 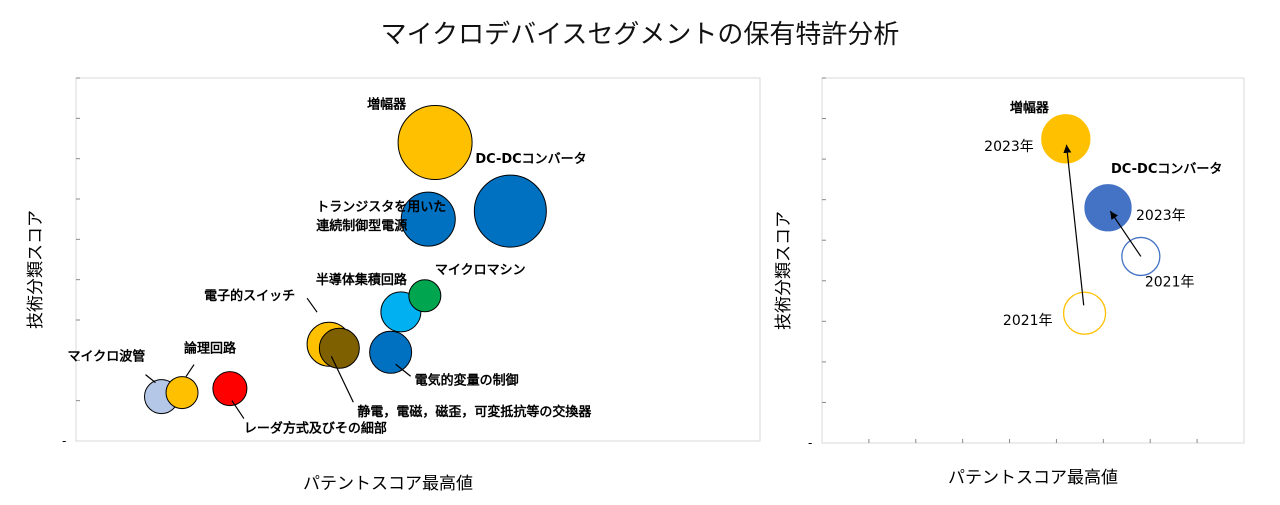 What do you see at coordinates (1170, 282) in the screenshot?
I see `year-label-from-1: 2021年` at bounding box center [1170, 282].